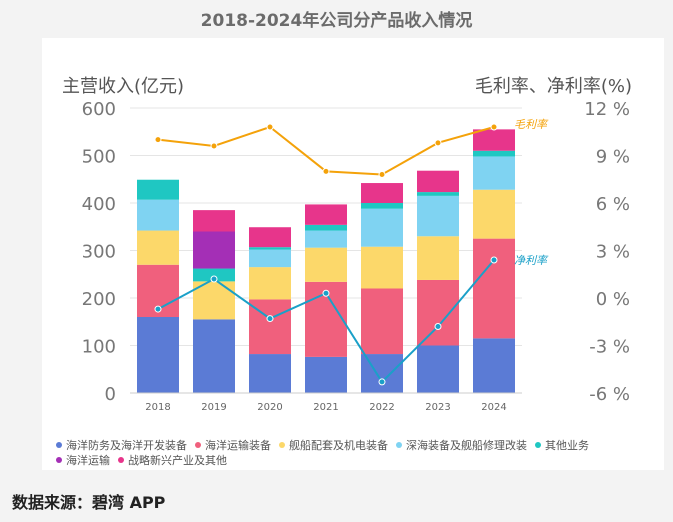 This screenshot has height=522, width=673. I want to click on legend-item: 海洋运输, so click(83, 460).